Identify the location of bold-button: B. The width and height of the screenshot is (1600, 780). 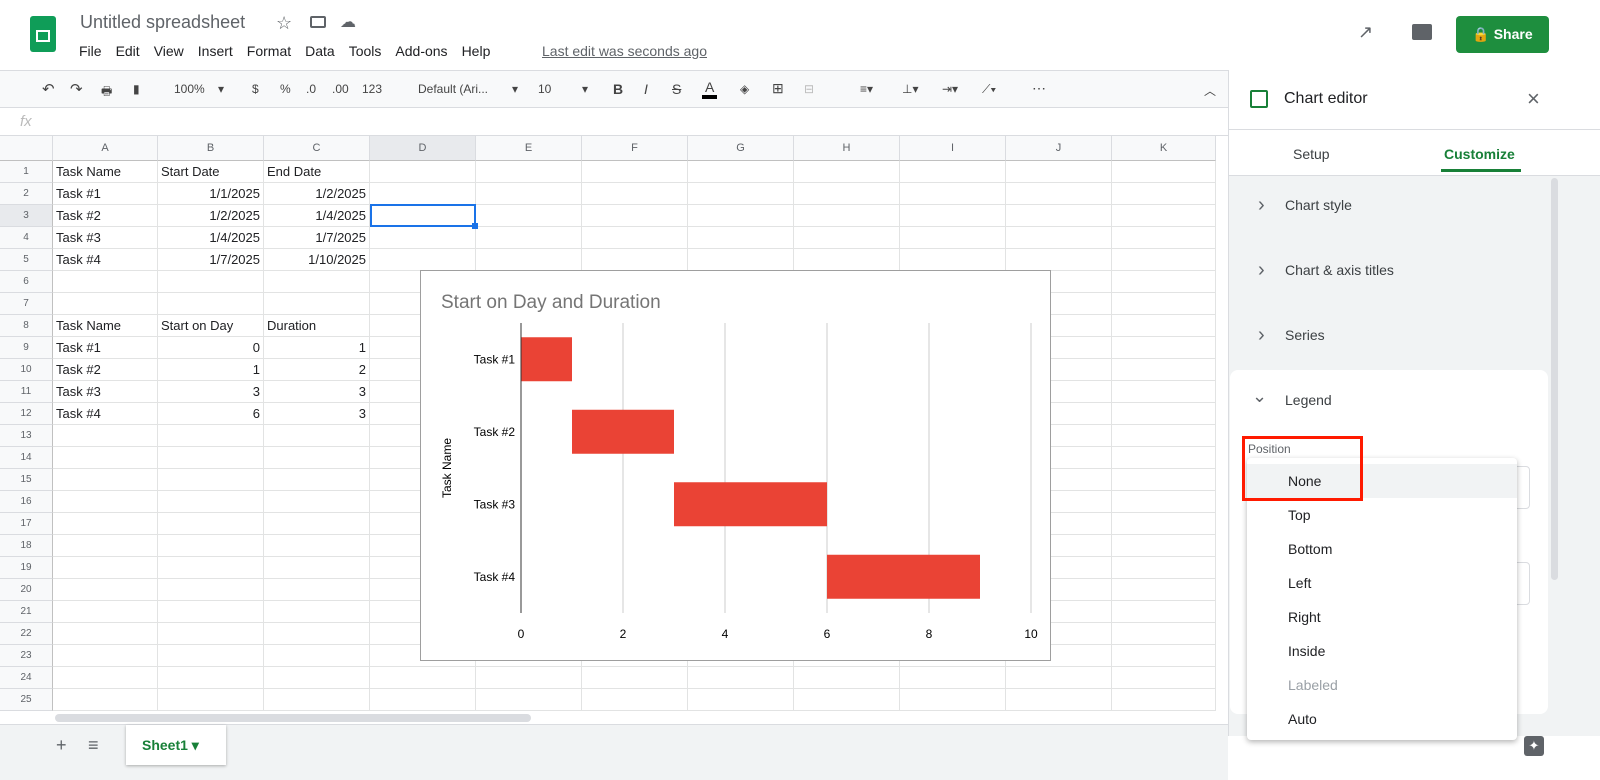
(618, 89).